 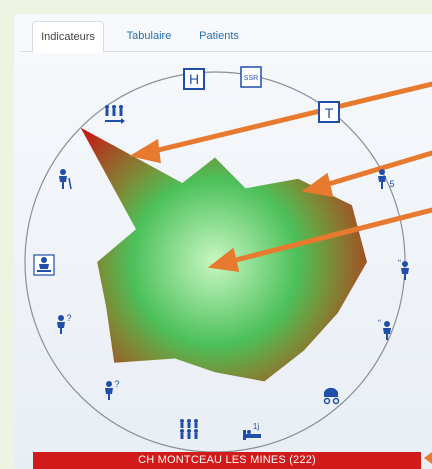 What do you see at coordinates (114, 115) in the screenshot?
I see `people-arrow-icon` at bounding box center [114, 115].